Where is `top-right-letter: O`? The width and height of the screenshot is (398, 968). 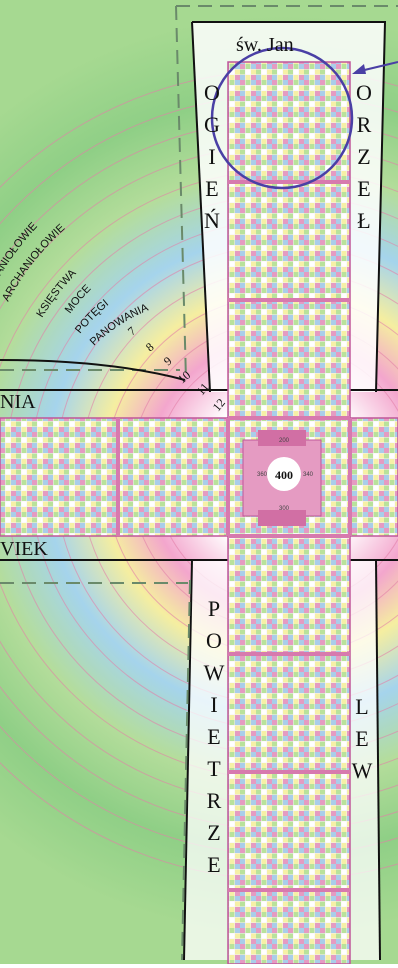 top-right-letter: O is located at coordinates (364, 92).